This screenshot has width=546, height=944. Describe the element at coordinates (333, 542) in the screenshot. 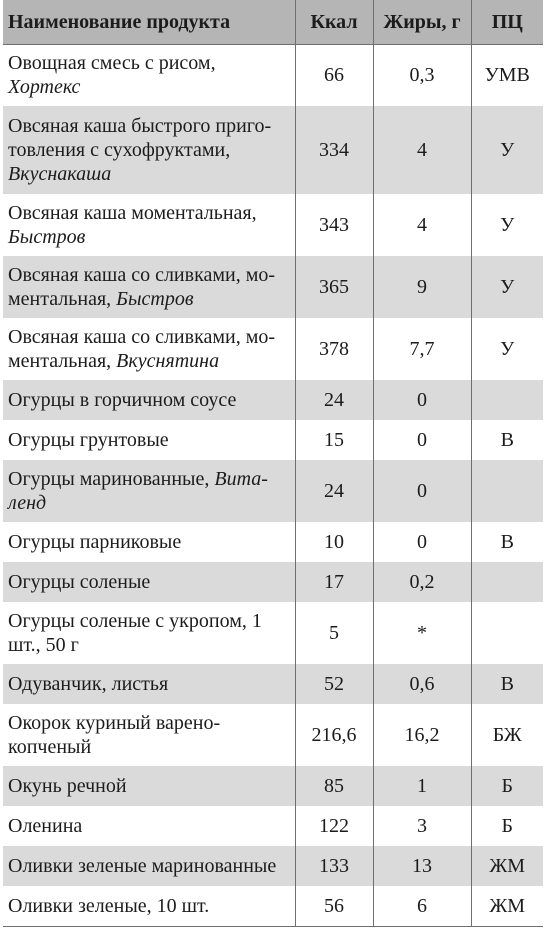

I see `kcal-cell: 10` at that location.